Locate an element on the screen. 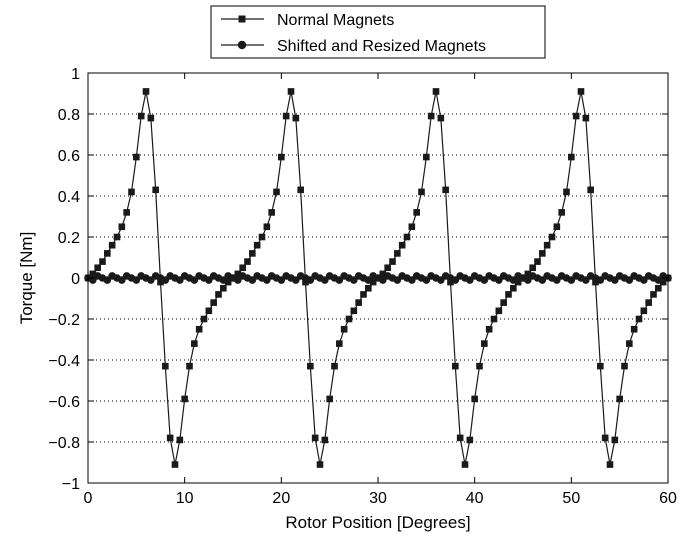 This screenshot has width=691, height=538. y-tick-label: 0.4 is located at coordinates (69, 197).